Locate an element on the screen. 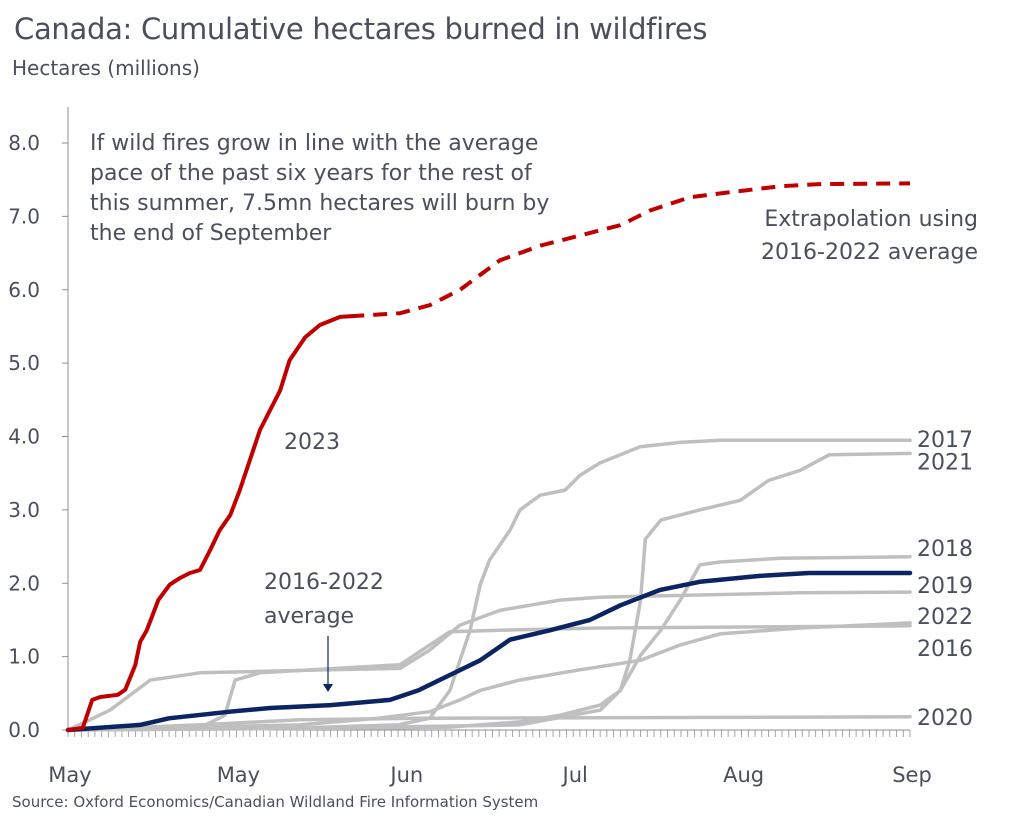  headline-annotation-line: the end of September is located at coordinates (211, 233).